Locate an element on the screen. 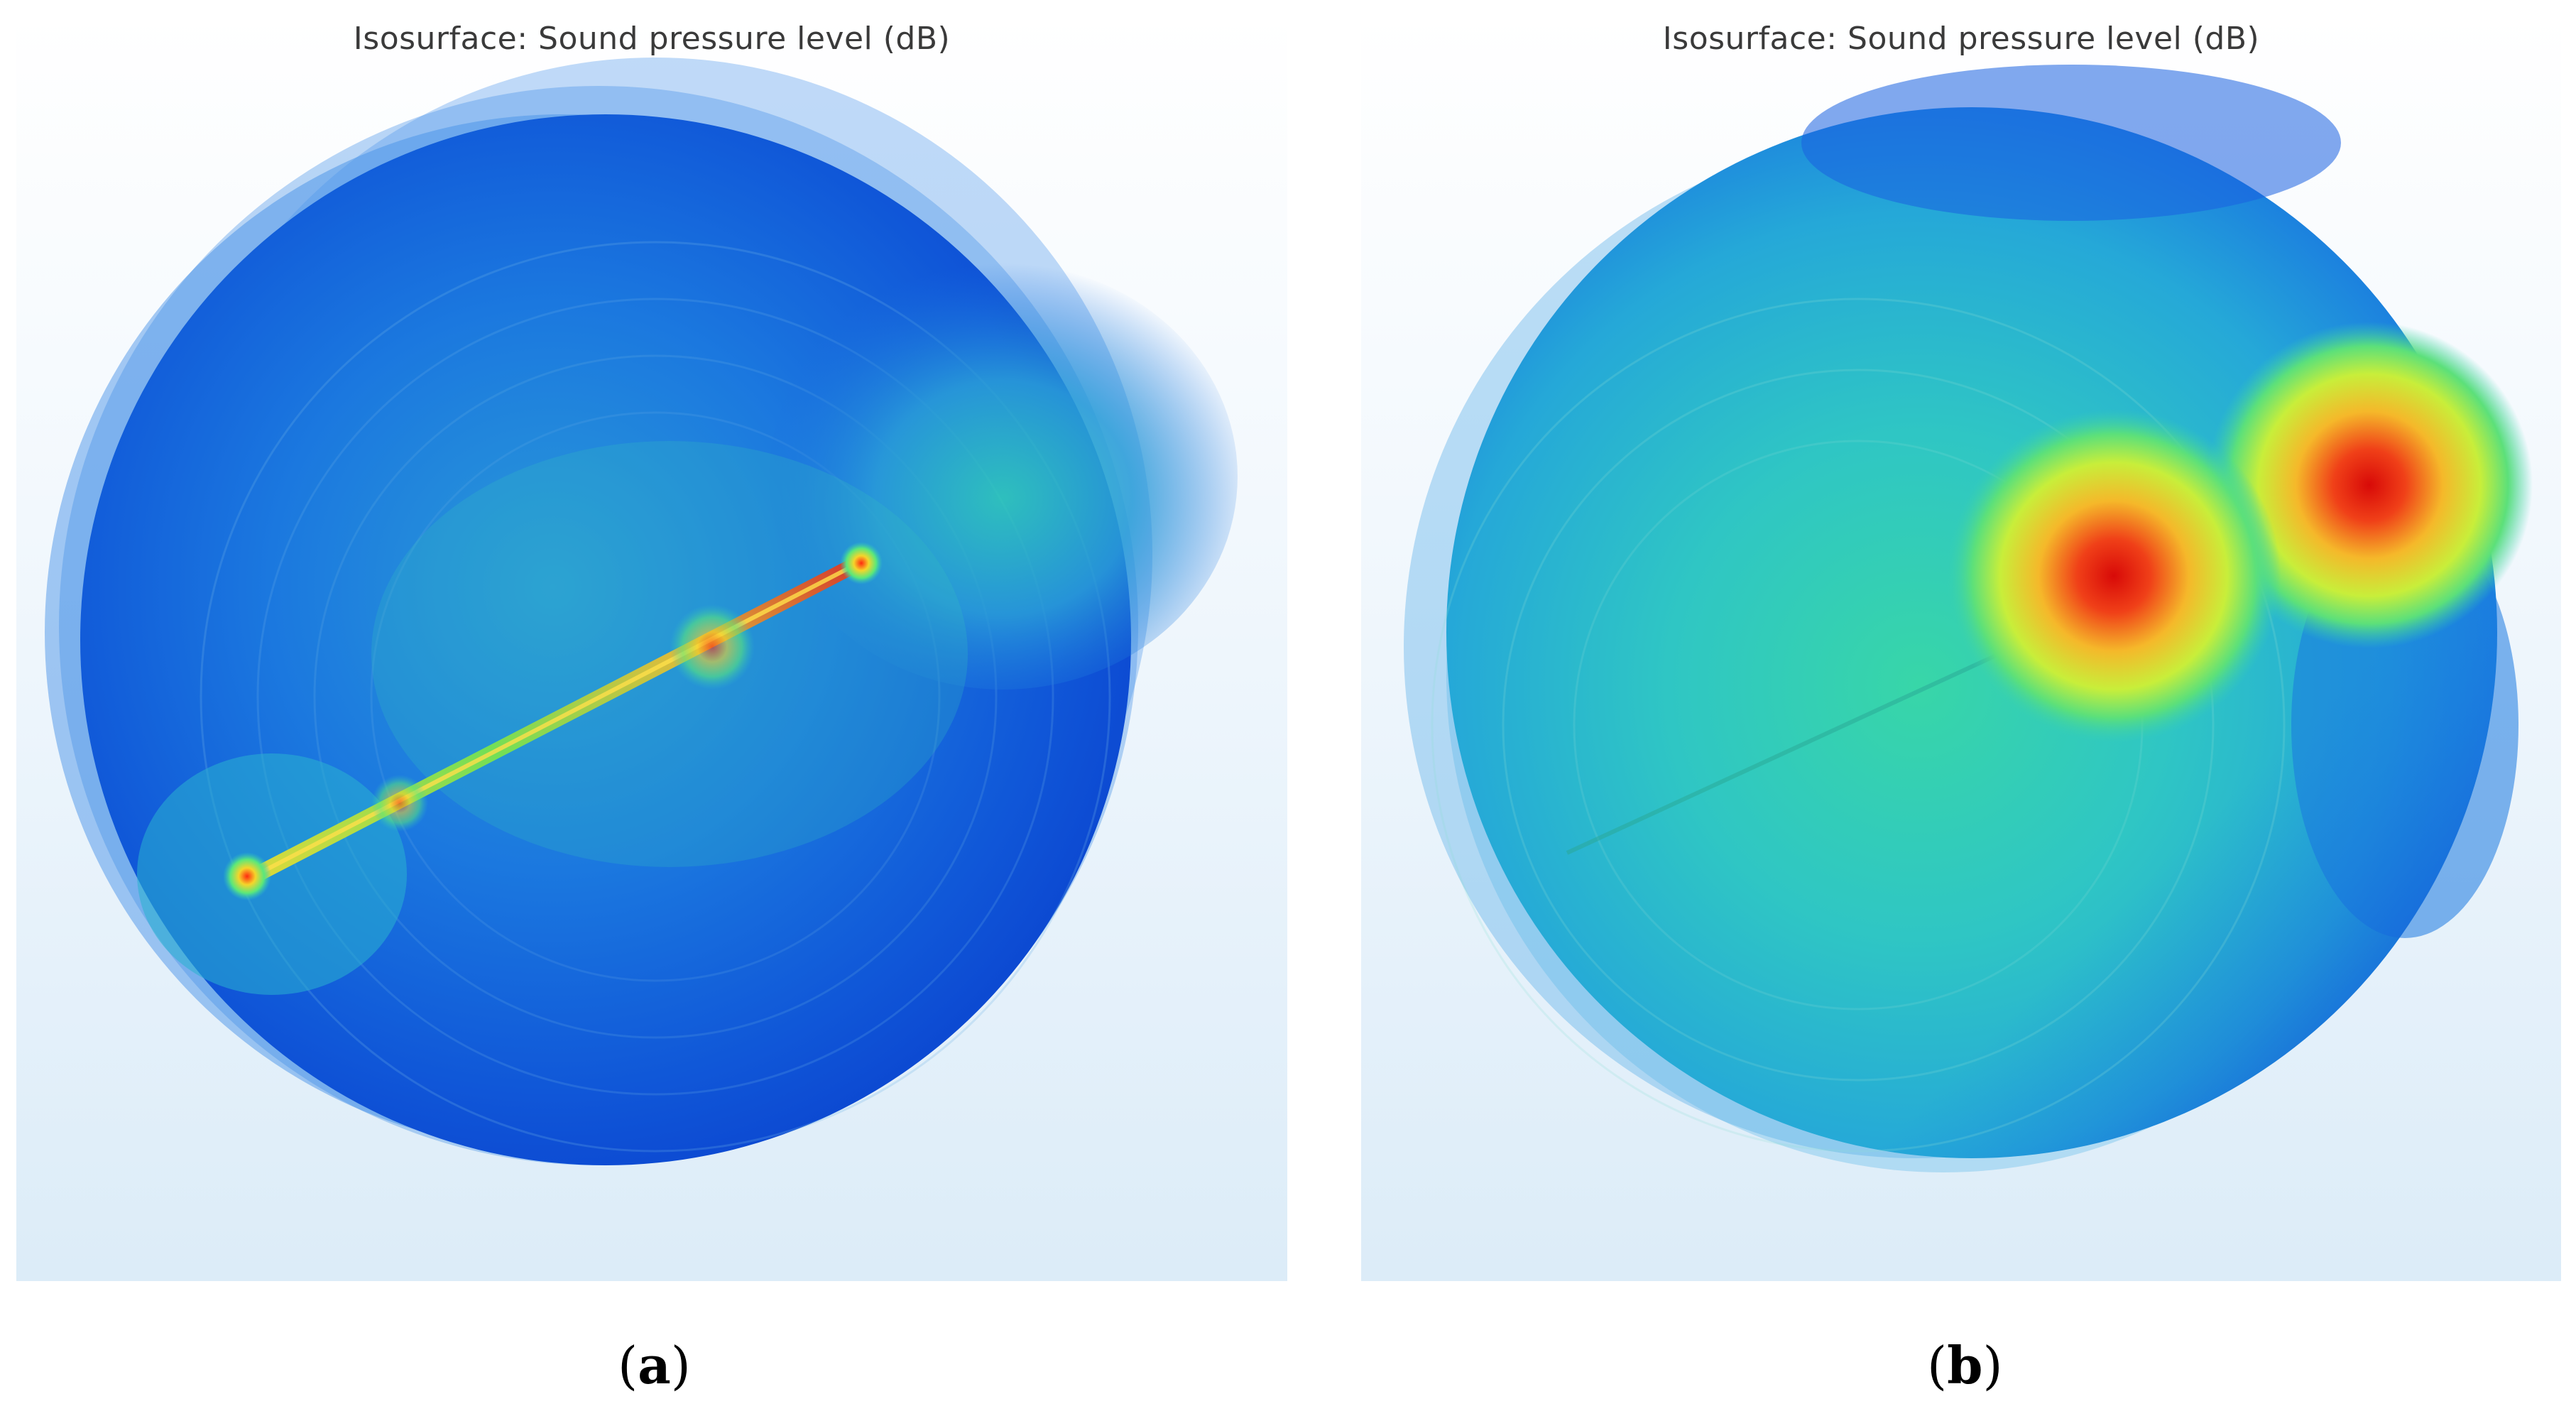  caption-a-letter: a is located at coordinates (654, 1365).